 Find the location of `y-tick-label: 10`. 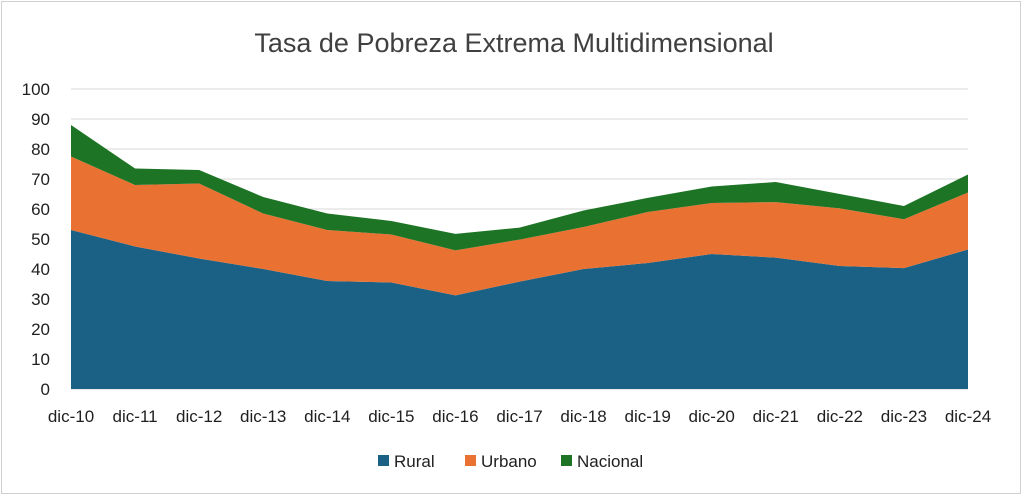

y-tick-label: 10 is located at coordinates (40, 359).